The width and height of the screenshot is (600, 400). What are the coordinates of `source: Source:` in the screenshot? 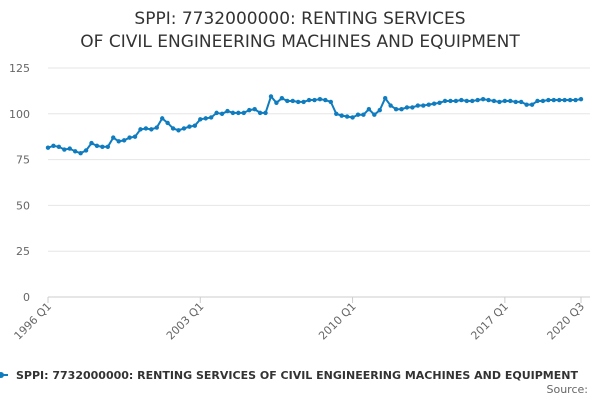 It's located at (568, 389).